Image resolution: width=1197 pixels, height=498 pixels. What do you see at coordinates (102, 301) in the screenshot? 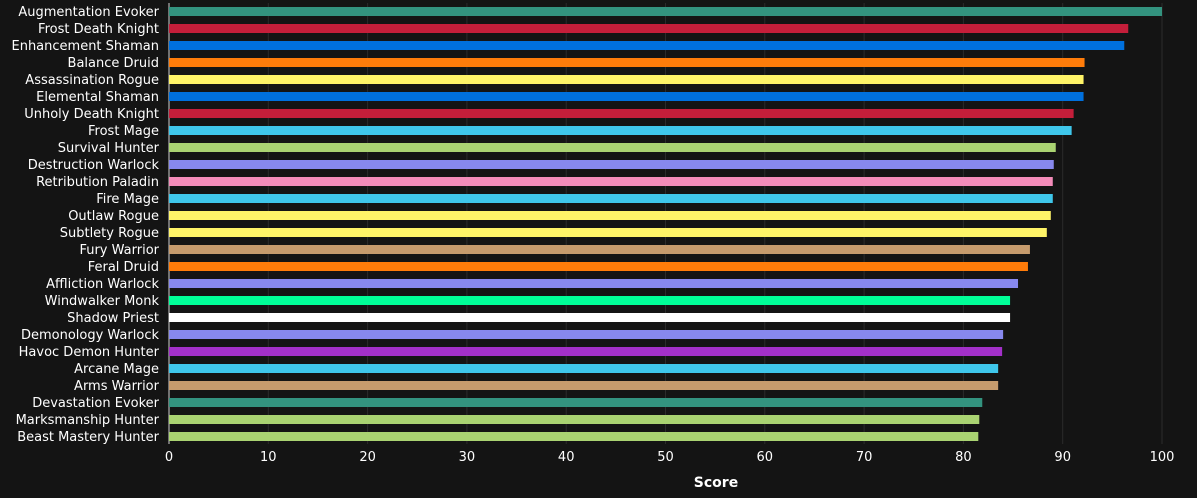
I see `category-label: Windwalker Monk` at bounding box center [102, 301].